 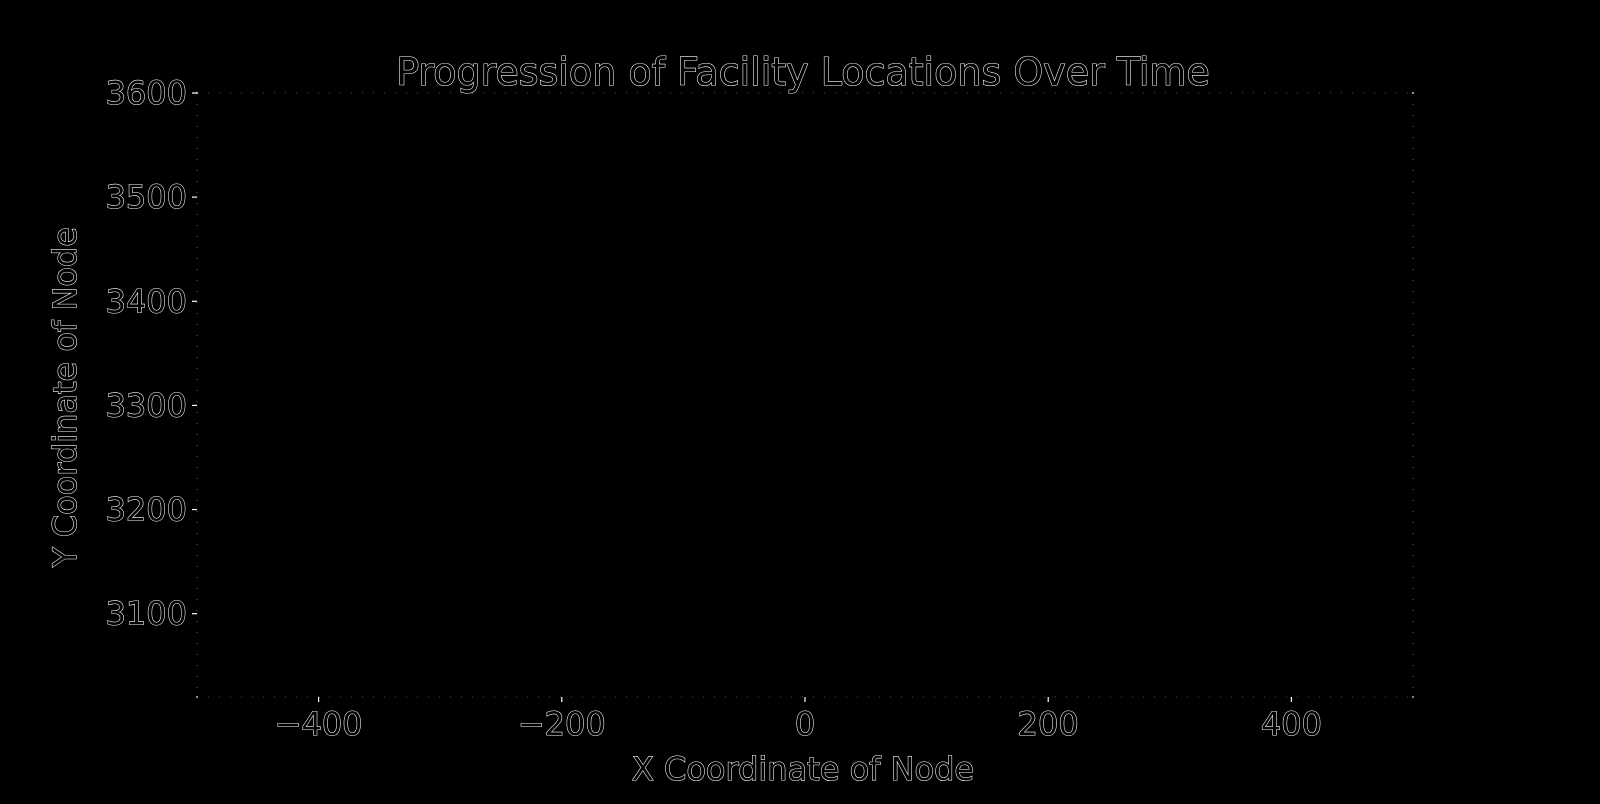 What do you see at coordinates (65, 397) in the screenshot?
I see `y-axis-label: Y Coordinate of Node` at bounding box center [65, 397].